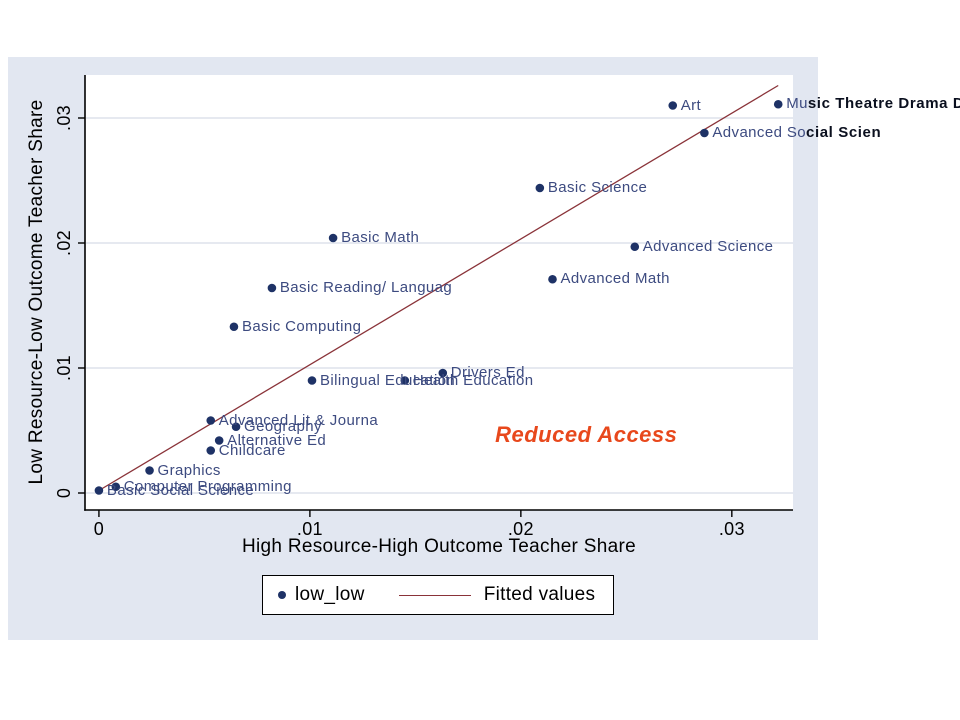  I want to click on annotation-reduced-access: Reduced Access, so click(586, 434).